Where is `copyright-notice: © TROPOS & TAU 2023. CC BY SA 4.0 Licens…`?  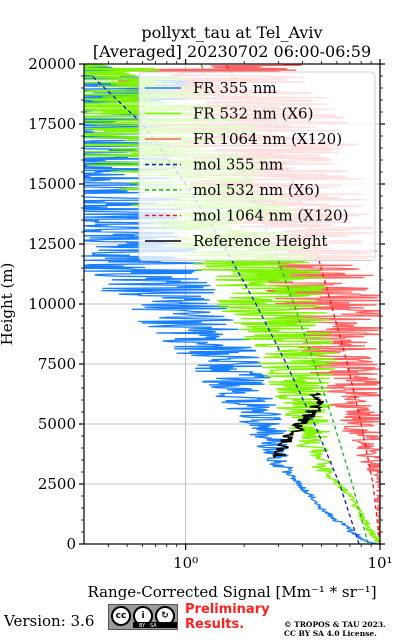 copyright-notice: © TROPOS & TAU 2023. CC BY SA 4.0 Licens… is located at coordinates (335, 629).